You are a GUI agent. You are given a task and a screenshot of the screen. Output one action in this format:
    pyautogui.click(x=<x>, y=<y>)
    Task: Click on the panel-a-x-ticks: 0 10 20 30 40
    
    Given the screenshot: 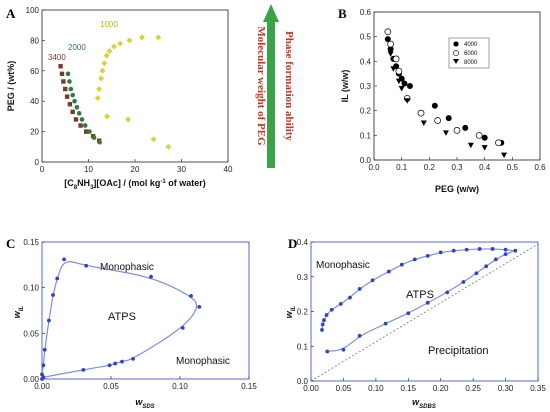 What is the action you would take?
    pyautogui.click(x=136, y=166)
    